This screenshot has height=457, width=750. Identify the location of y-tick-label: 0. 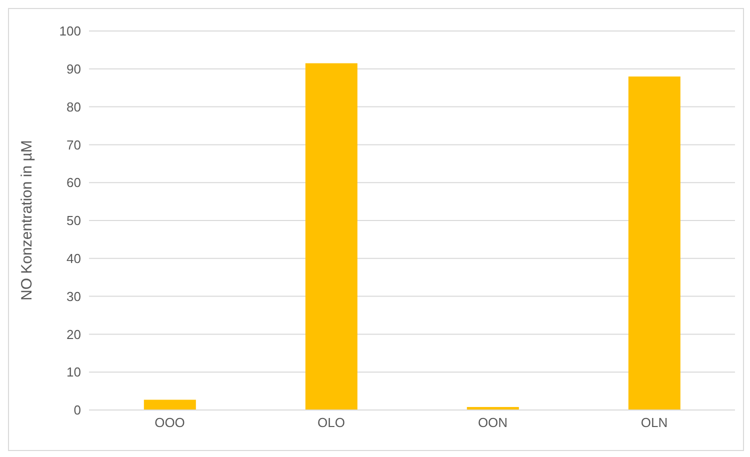
(77, 410).